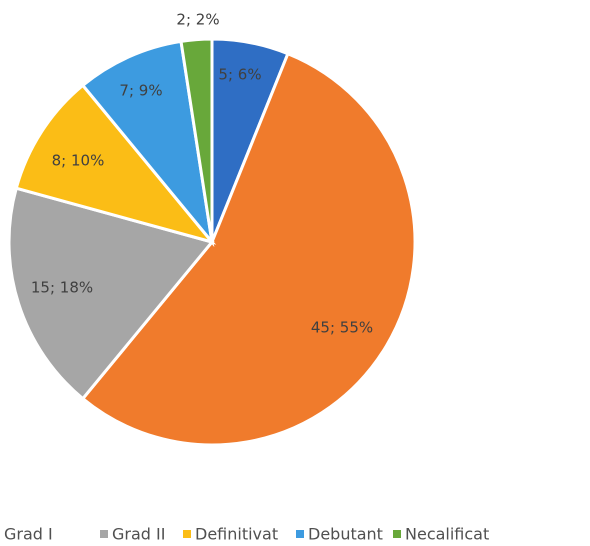  I want to click on legend-label: Necalificat, so click(447, 534).